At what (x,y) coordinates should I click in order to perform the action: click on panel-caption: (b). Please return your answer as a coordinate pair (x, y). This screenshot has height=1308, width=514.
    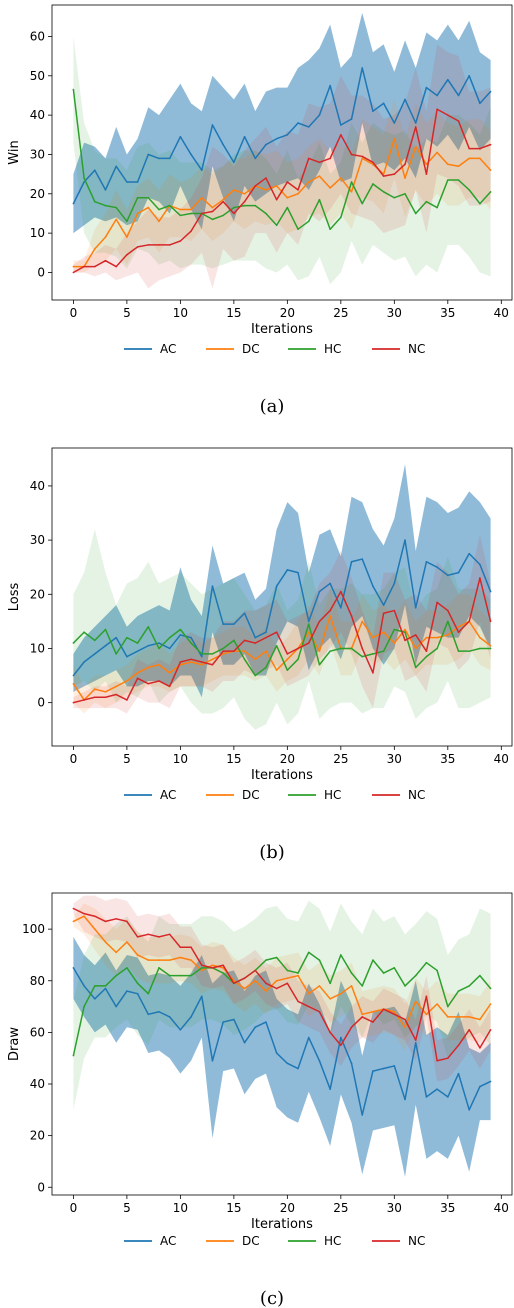
    Looking at the image, I should click on (272, 852).